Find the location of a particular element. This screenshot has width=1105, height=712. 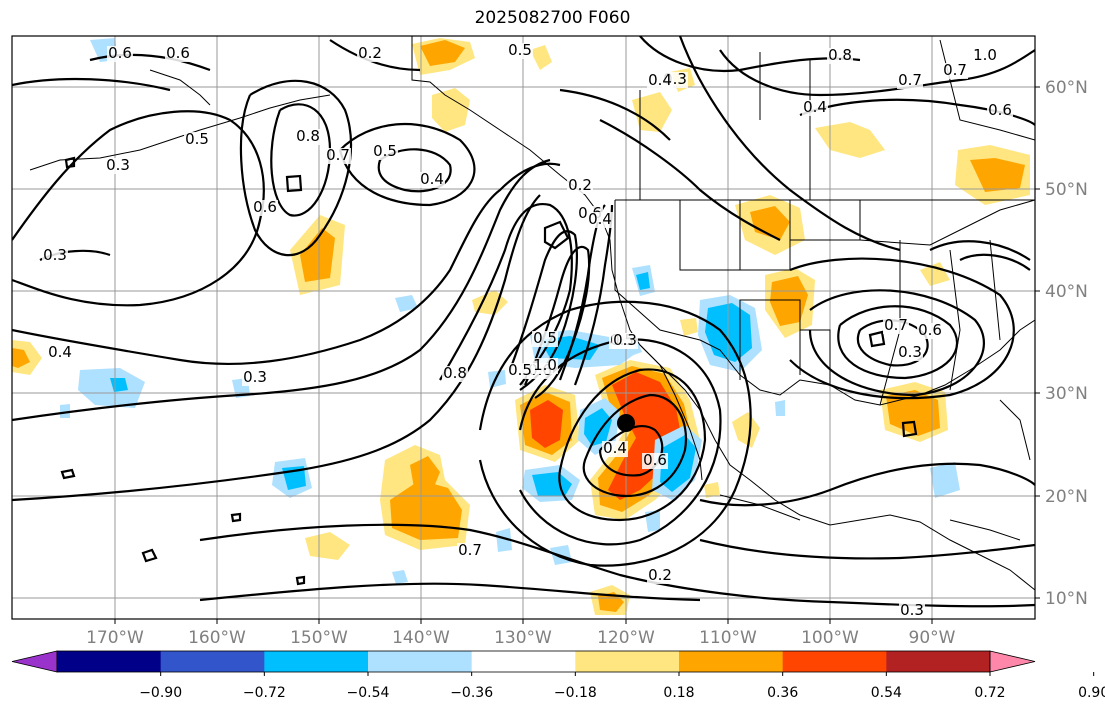

latitude-tick-labels: 60°N 50°N 40°N 30°N 20°N 10°N is located at coordinates (1061, 343).